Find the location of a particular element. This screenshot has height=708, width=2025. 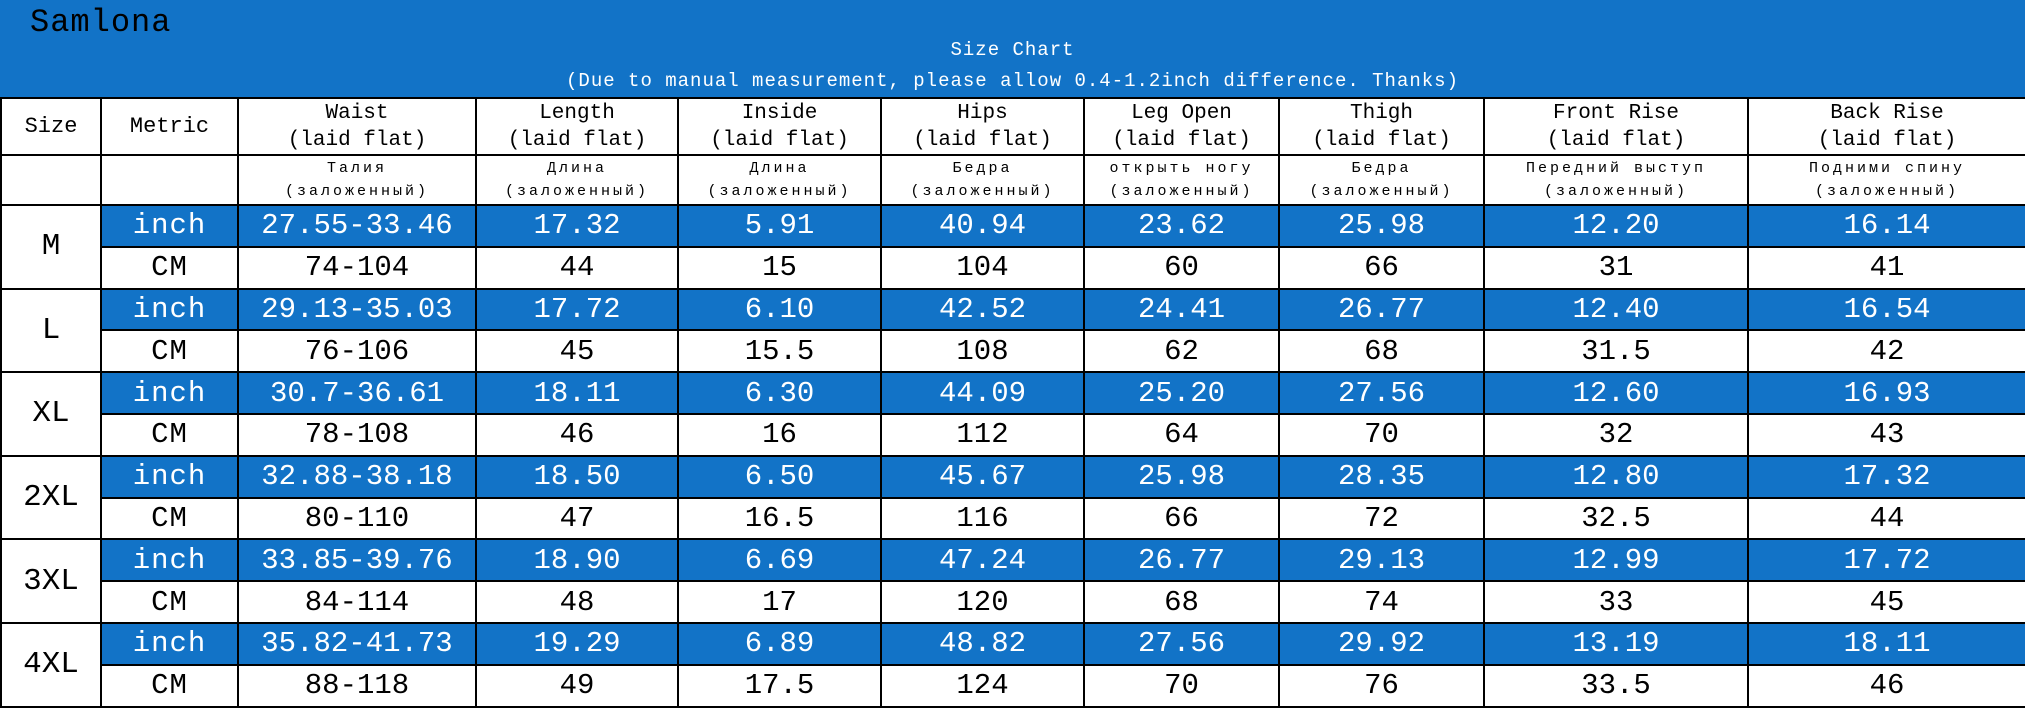

cell-4xl-cm-thigh: 76 is located at coordinates (1381, 685).